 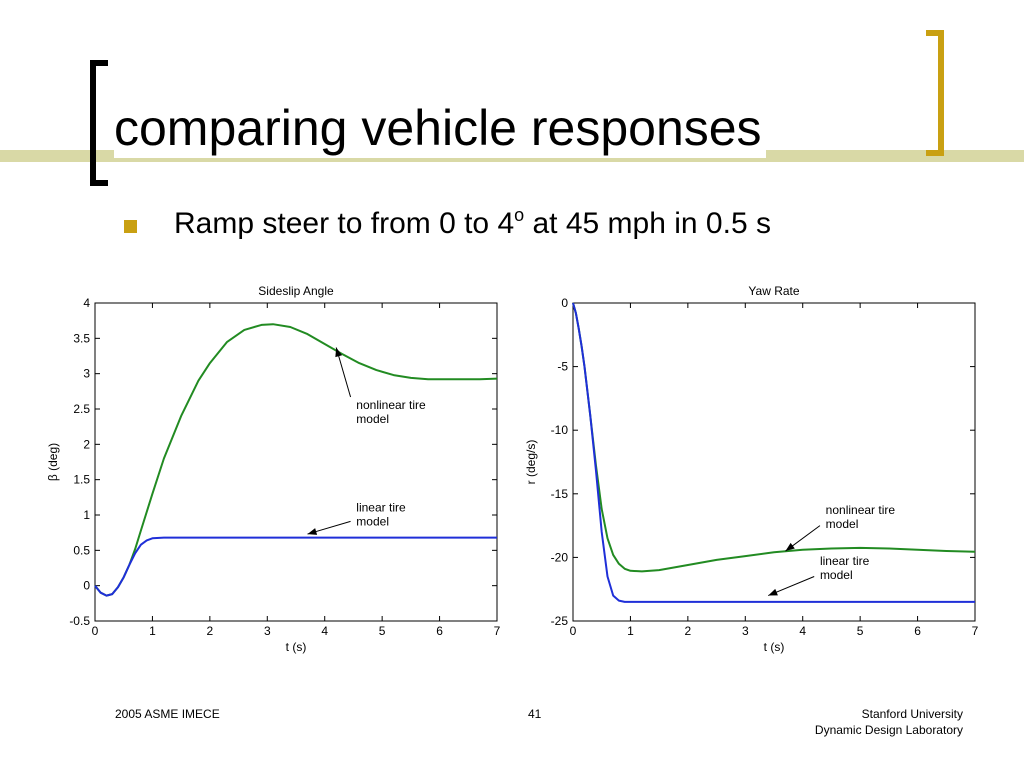 What do you see at coordinates (86, 444) in the screenshot?
I see `y-tick-label: 2` at bounding box center [86, 444].